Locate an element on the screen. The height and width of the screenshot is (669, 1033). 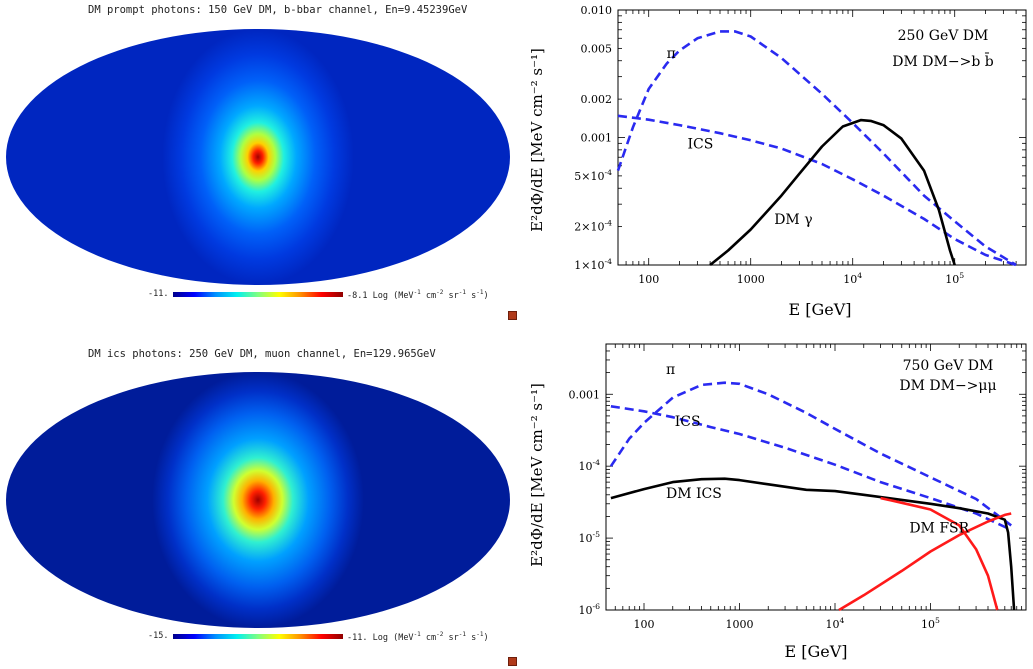
series-line-ics is located at coordinates (817, 190).